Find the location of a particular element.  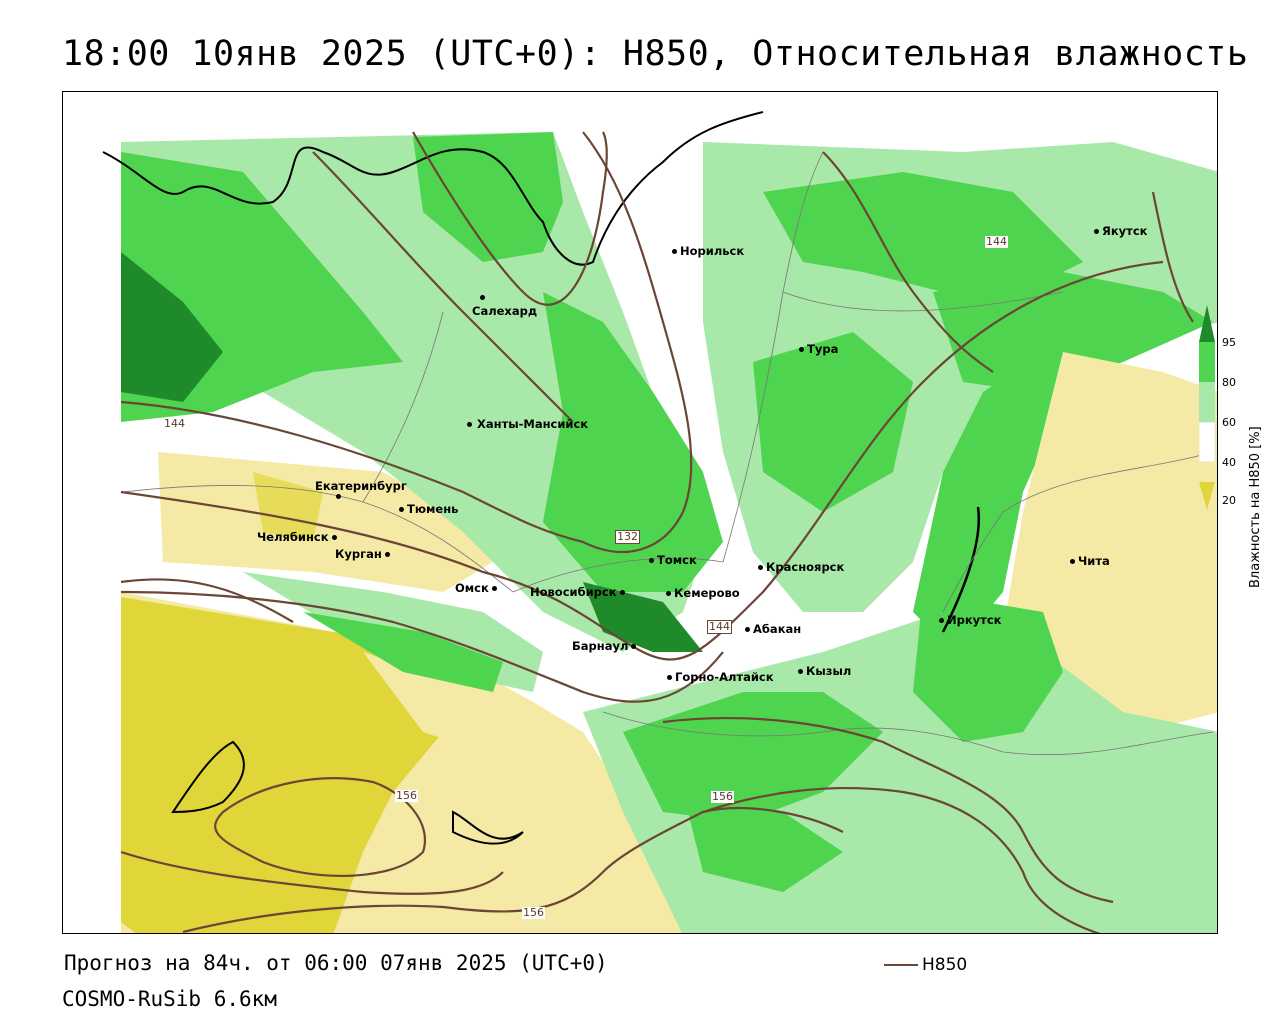

city-marker: Красноярск is located at coordinates (801, 567).